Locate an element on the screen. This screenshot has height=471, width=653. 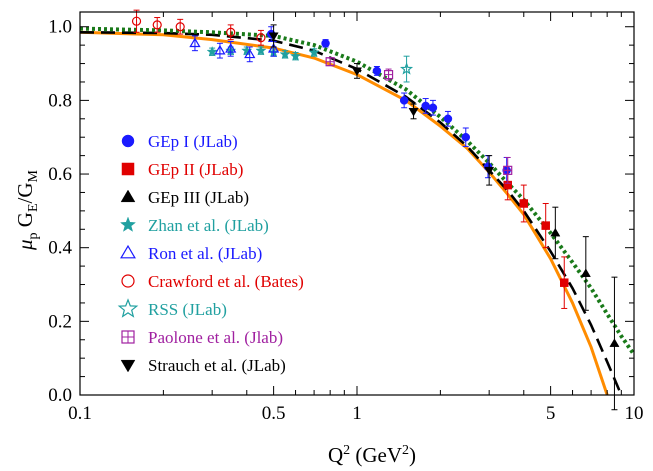
legend-label: Zhan et al. (JLab) is located at coordinates (208, 225).